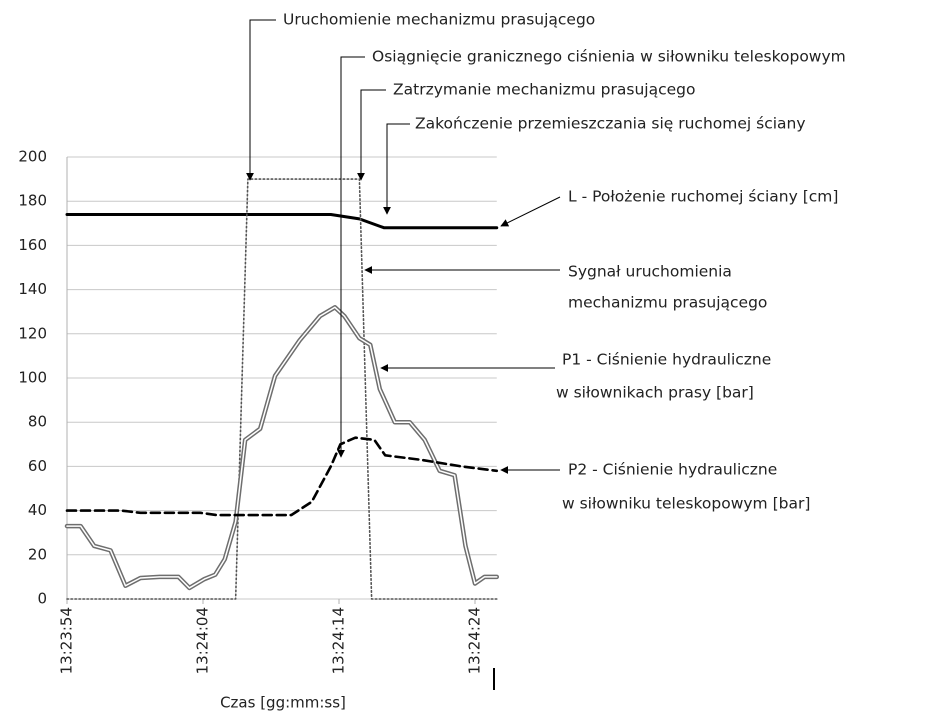 This screenshot has width=936, height=714. Describe the element at coordinates (37, 422) in the screenshot. I see `y-tick-label: 80` at that location.